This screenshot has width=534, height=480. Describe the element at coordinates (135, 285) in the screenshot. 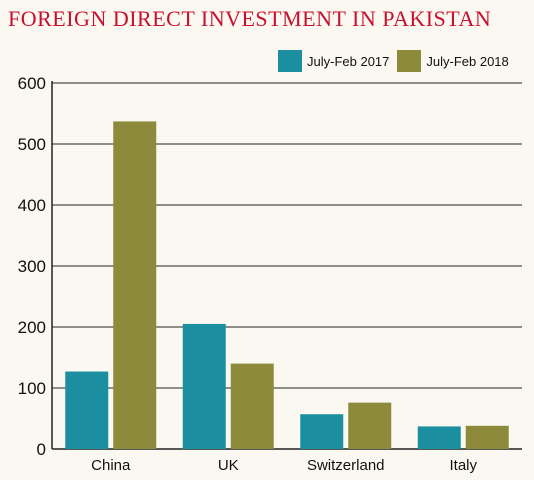

I see `bar-china-2018` at that location.